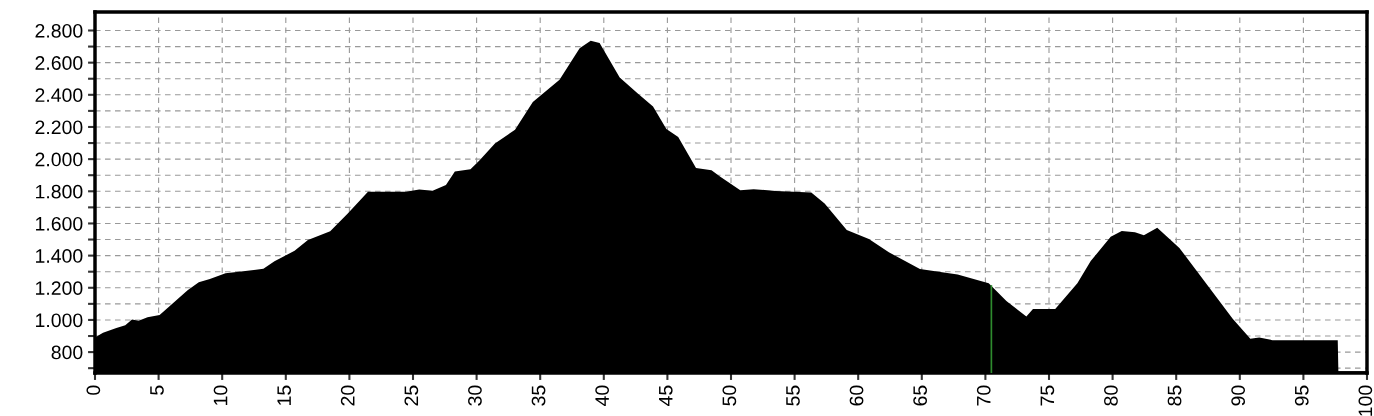 Image resolution: width=1374 pixels, height=416 pixels. Describe the element at coordinates (920, 395) in the screenshot. I see `x-tick-label: 65` at that location.